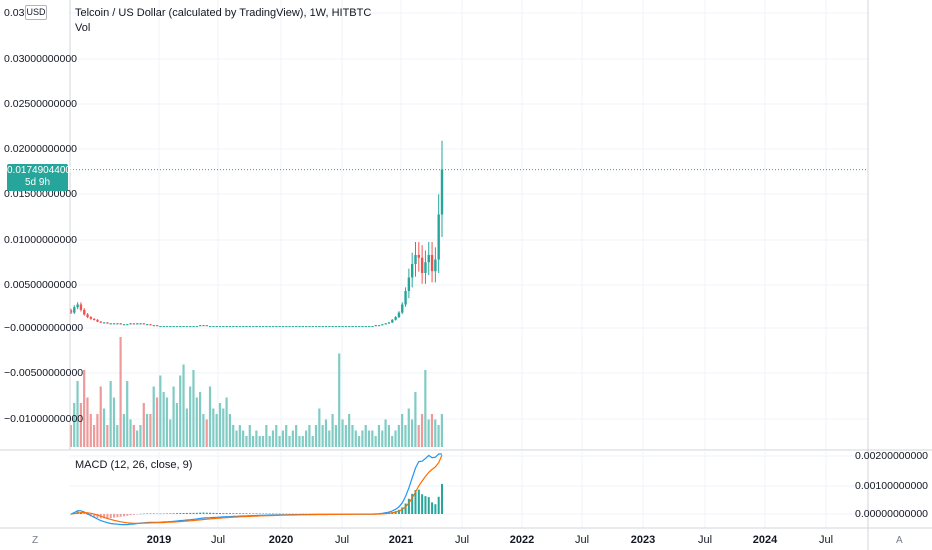 The width and height of the screenshot is (932, 550). I want to click on zoom-button: Z, so click(35, 540).